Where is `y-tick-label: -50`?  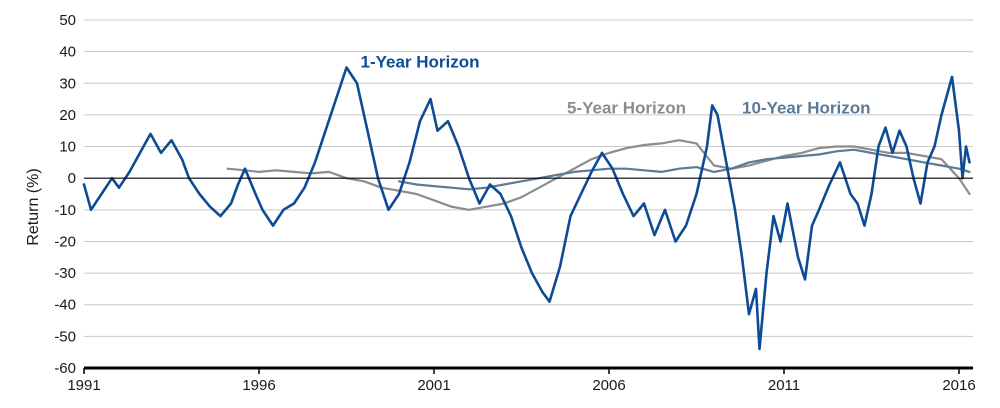 y-tick-label: -50 is located at coordinates (65, 336).